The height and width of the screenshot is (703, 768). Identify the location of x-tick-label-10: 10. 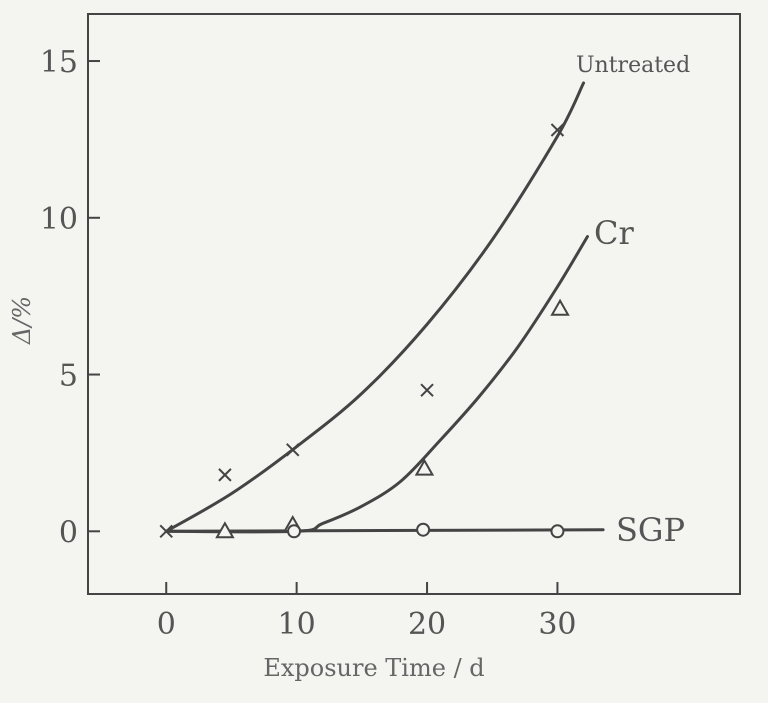
(297, 624).